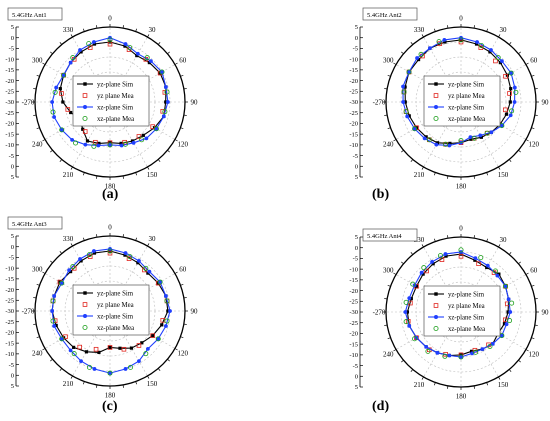 This screenshot has height=421, width=550. Describe the element at coordinates (9, 113) in the screenshot. I see `radial-tick-label: -25` at that location.